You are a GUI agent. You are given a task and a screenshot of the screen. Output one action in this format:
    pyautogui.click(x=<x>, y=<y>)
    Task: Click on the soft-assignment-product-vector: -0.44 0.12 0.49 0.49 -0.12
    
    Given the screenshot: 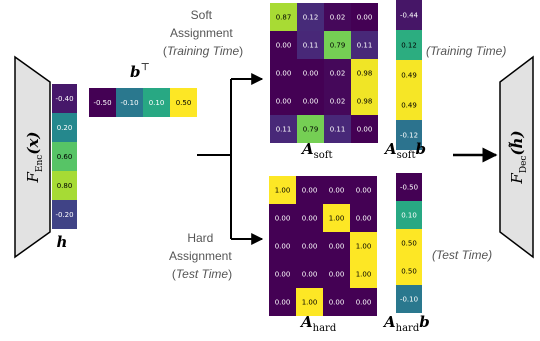 What is the action you would take?
    pyautogui.click(x=409, y=75)
    